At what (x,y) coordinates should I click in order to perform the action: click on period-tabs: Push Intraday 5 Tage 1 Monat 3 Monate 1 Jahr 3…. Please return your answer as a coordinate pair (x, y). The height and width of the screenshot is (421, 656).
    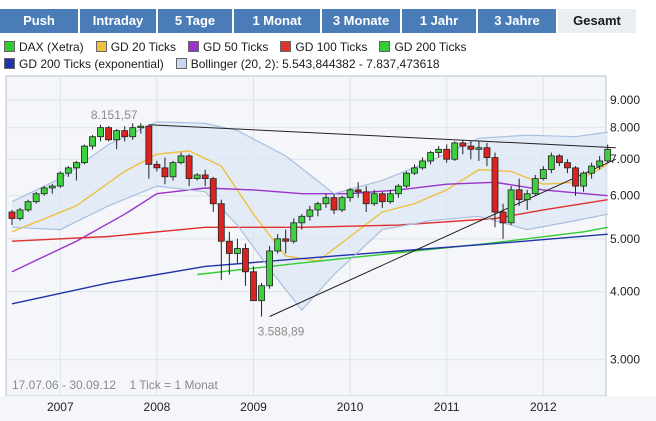
    Looking at the image, I should click on (328, 21).